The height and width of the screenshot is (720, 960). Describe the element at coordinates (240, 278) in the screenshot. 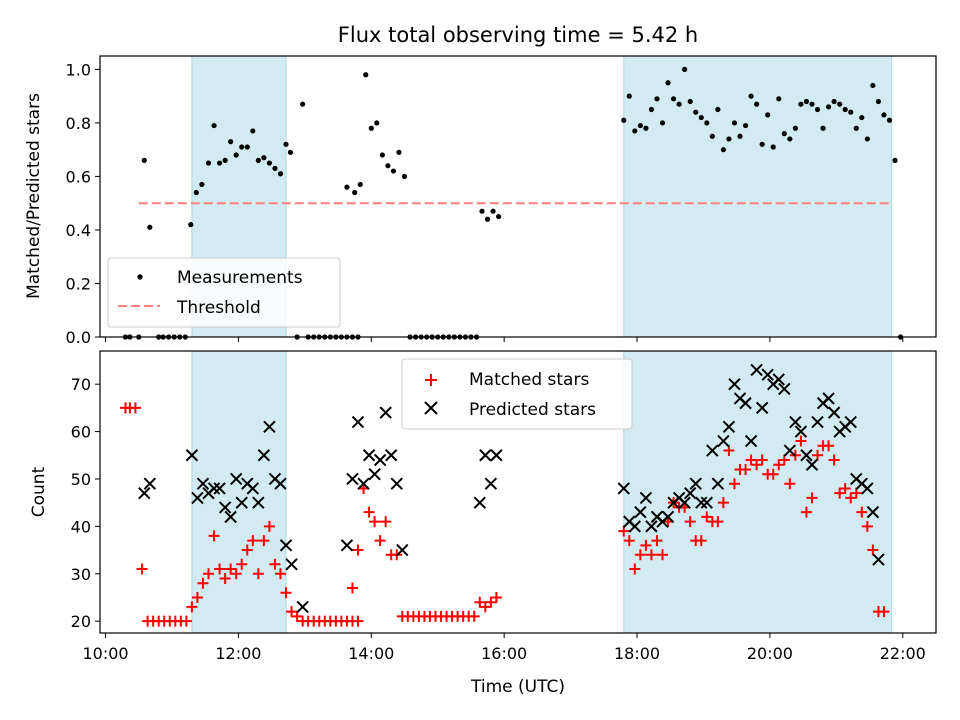

I see `legend-measurements: Measurements` at that location.